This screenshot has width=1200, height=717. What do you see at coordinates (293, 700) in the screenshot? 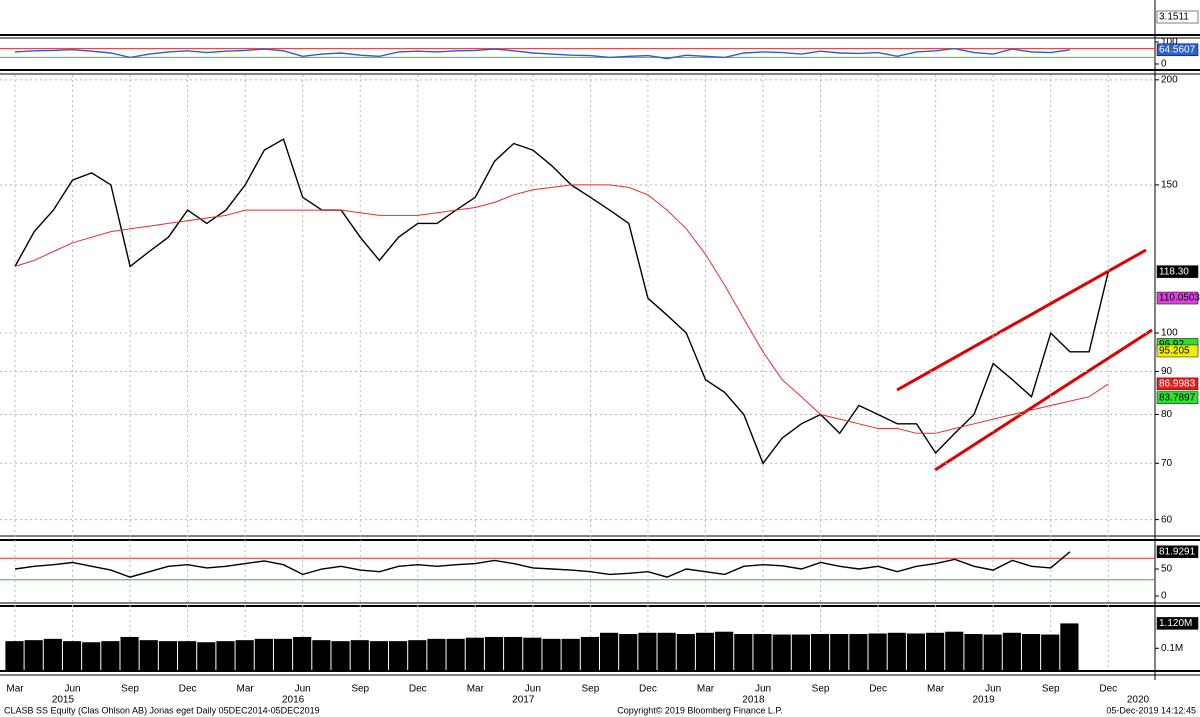
I see `year-label: 2016` at bounding box center [293, 700].